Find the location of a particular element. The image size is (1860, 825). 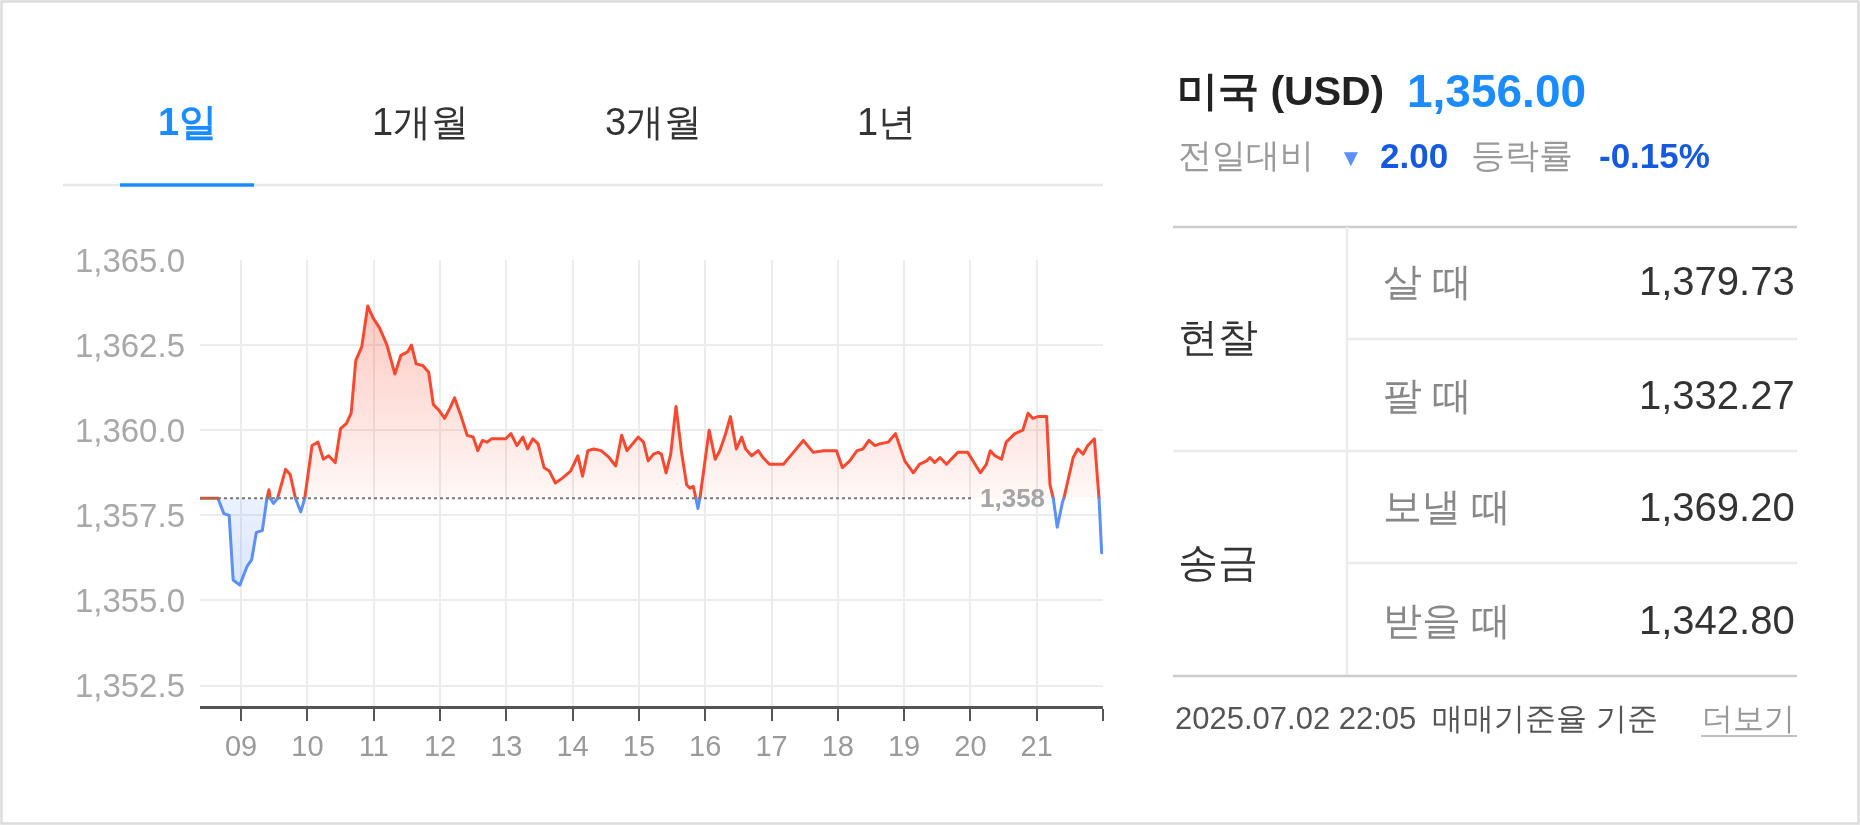

x-tick-label: 15 is located at coordinates (639, 745).